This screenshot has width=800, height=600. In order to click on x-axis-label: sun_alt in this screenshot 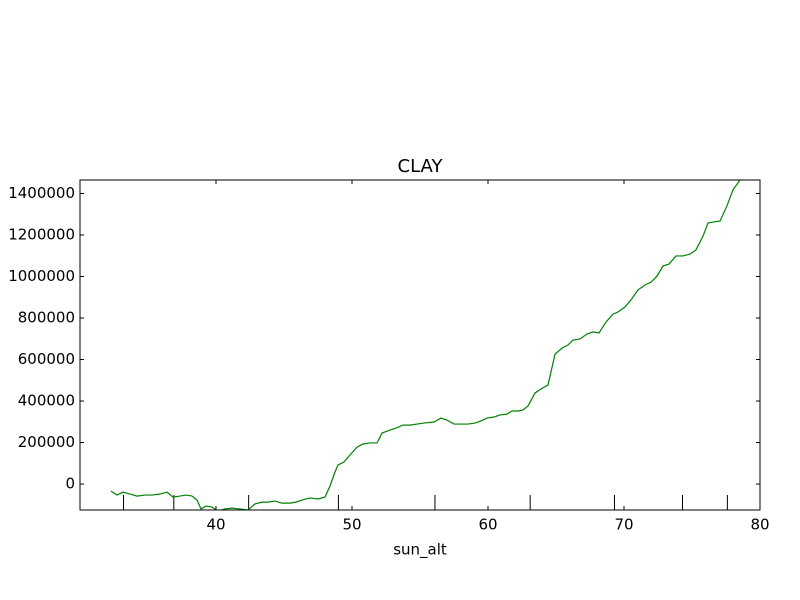, I will do `click(420, 550)`.